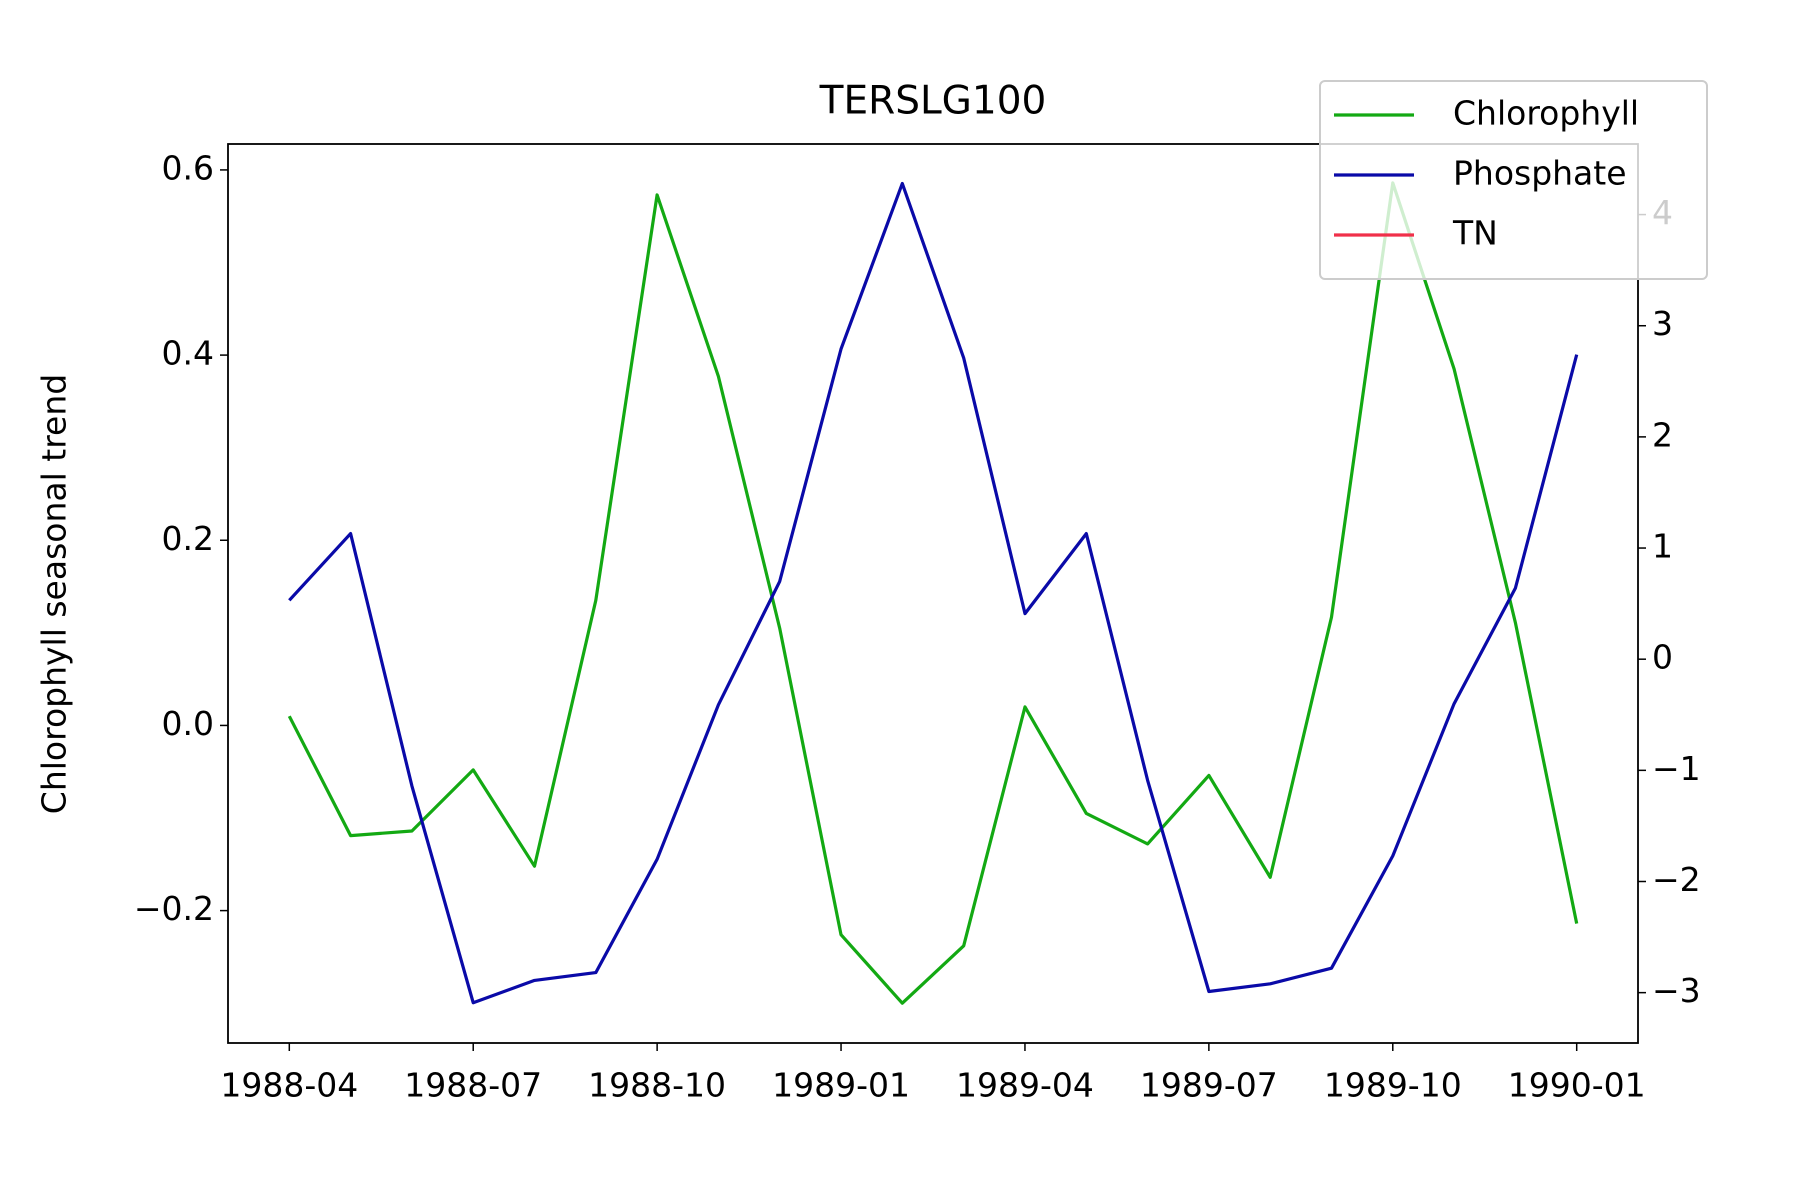 The width and height of the screenshot is (1800, 1200). Describe the element at coordinates (188, 353) in the screenshot. I see `y-tick-label: 0.4` at that location.